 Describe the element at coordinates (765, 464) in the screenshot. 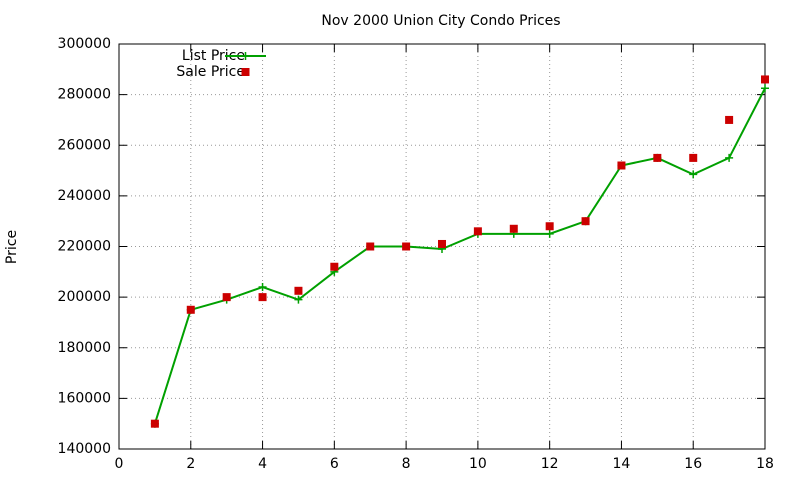

I see `x-tick-label: 18` at that location.